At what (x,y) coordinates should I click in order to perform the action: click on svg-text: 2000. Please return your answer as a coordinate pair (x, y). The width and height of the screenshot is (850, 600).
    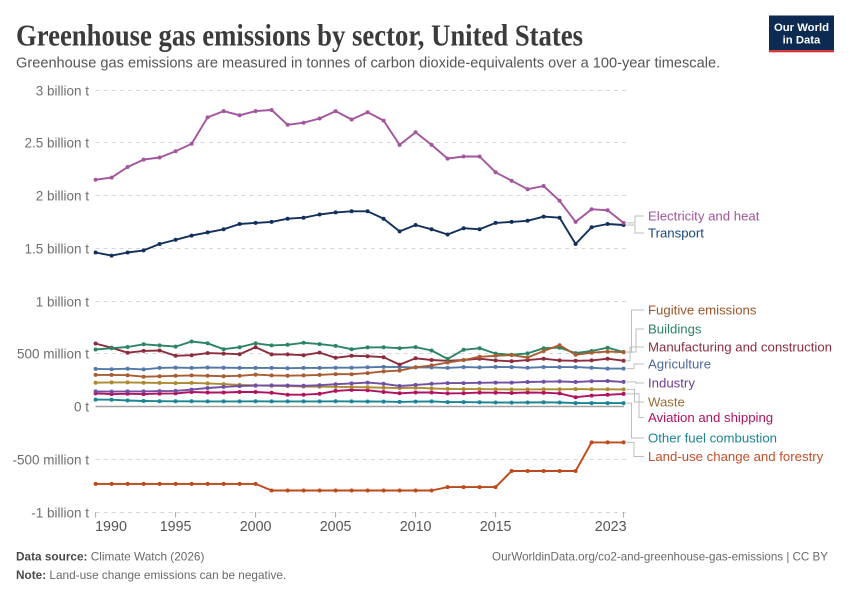
    Looking at the image, I should click on (256, 527).